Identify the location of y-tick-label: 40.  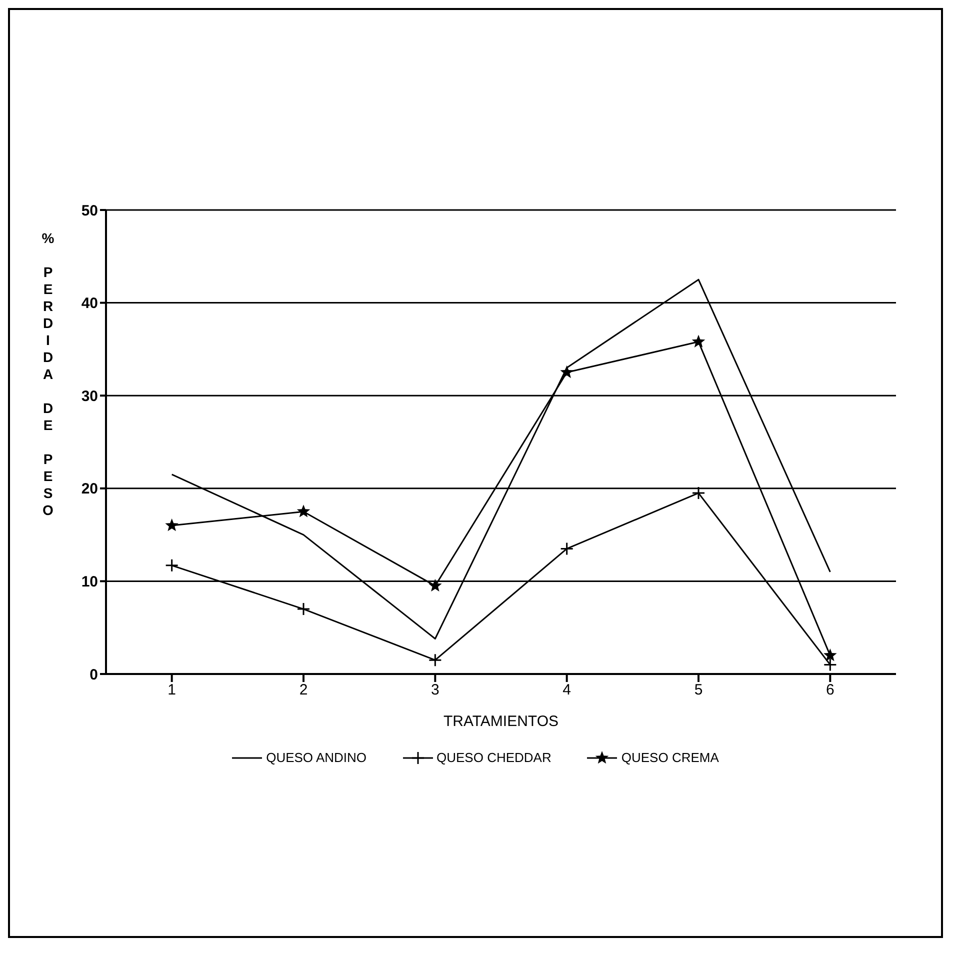
(89, 303).